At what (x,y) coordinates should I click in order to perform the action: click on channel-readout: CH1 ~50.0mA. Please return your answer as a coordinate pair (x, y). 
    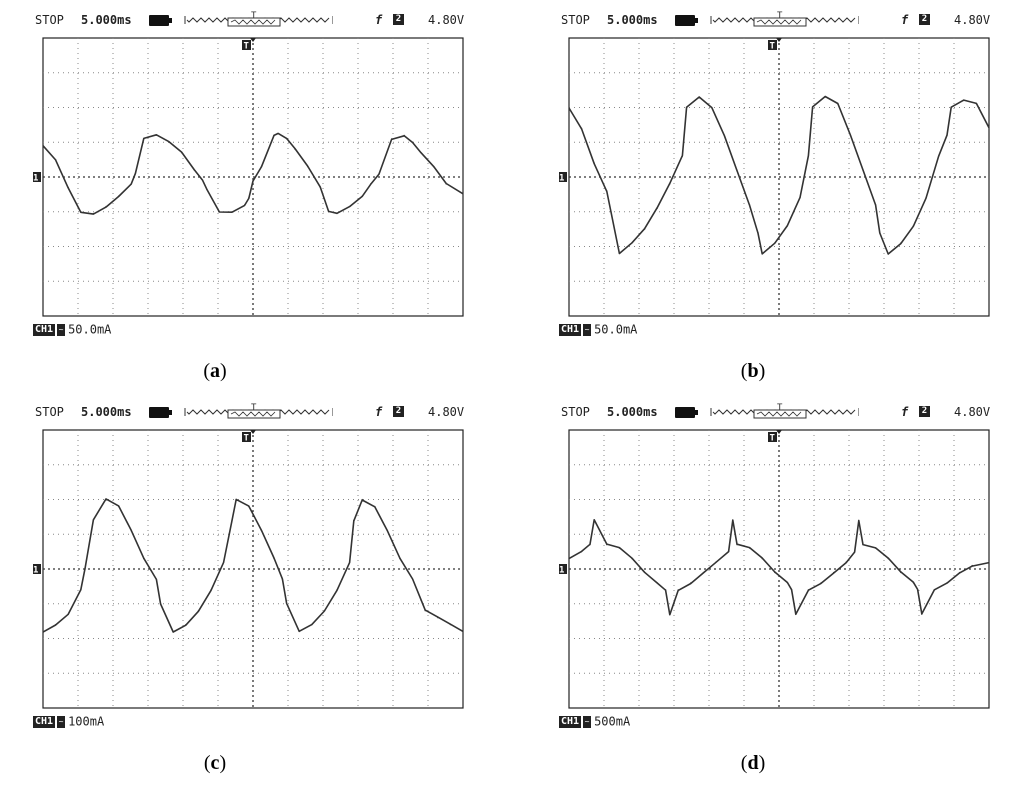
    Looking at the image, I should click on (72, 330).